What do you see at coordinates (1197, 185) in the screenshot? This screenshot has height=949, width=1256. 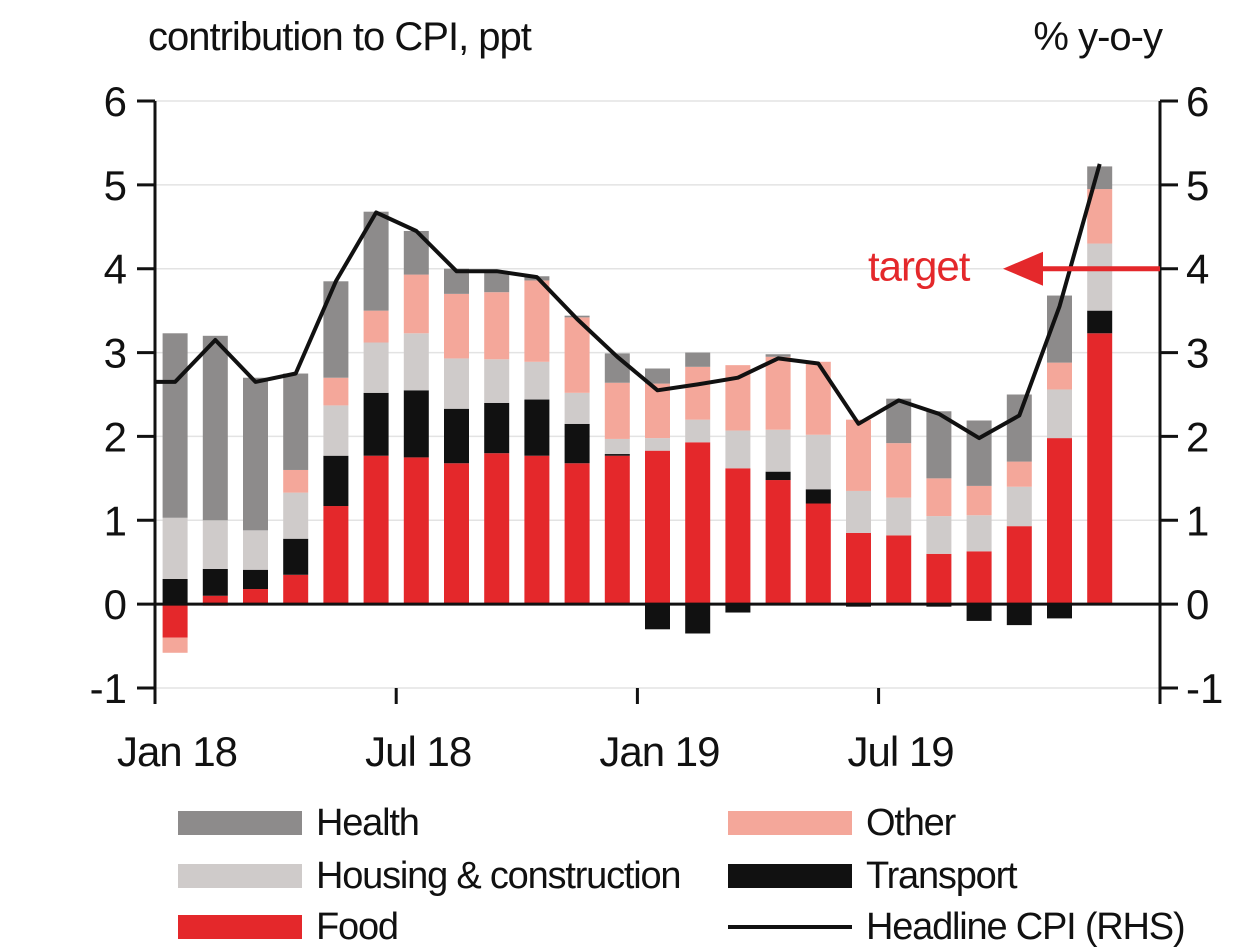 I see `right-y-tick-label: 5` at bounding box center [1197, 185].